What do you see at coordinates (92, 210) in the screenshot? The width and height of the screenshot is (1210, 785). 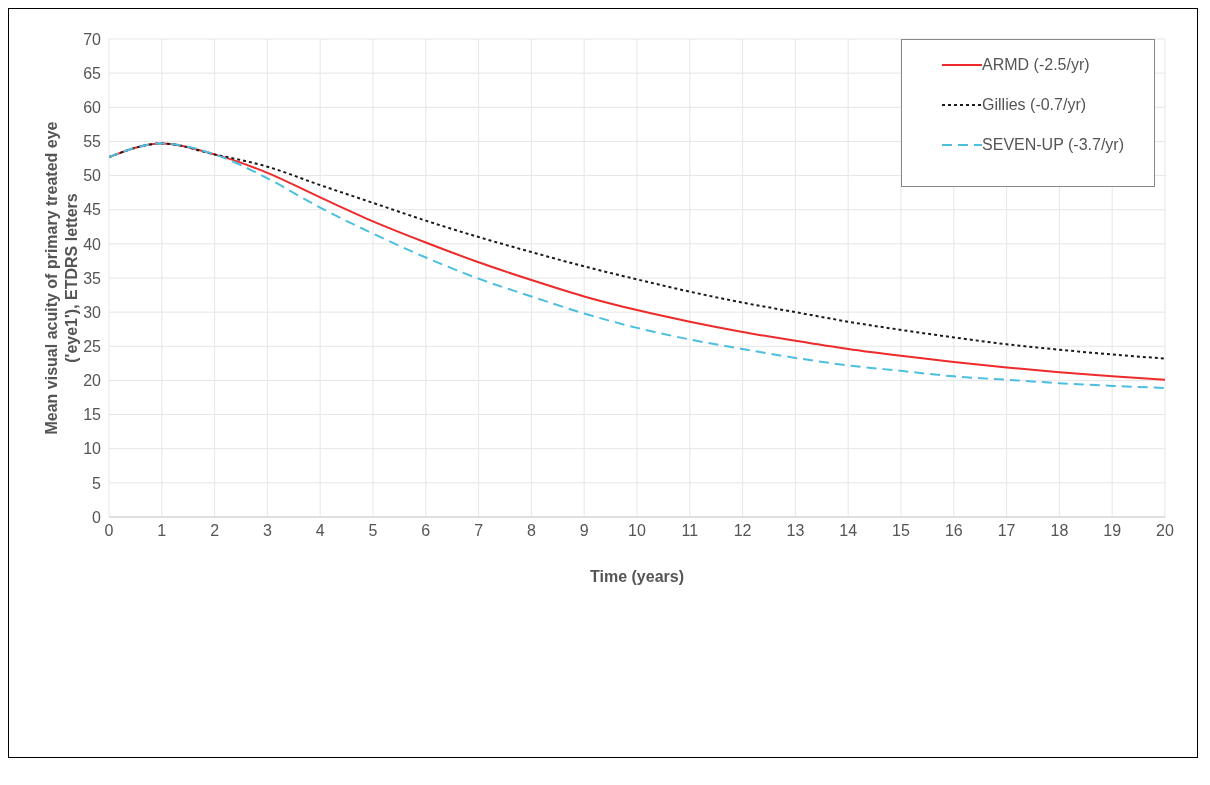 I see `y-tick-label: 45` at bounding box center [92, 210].